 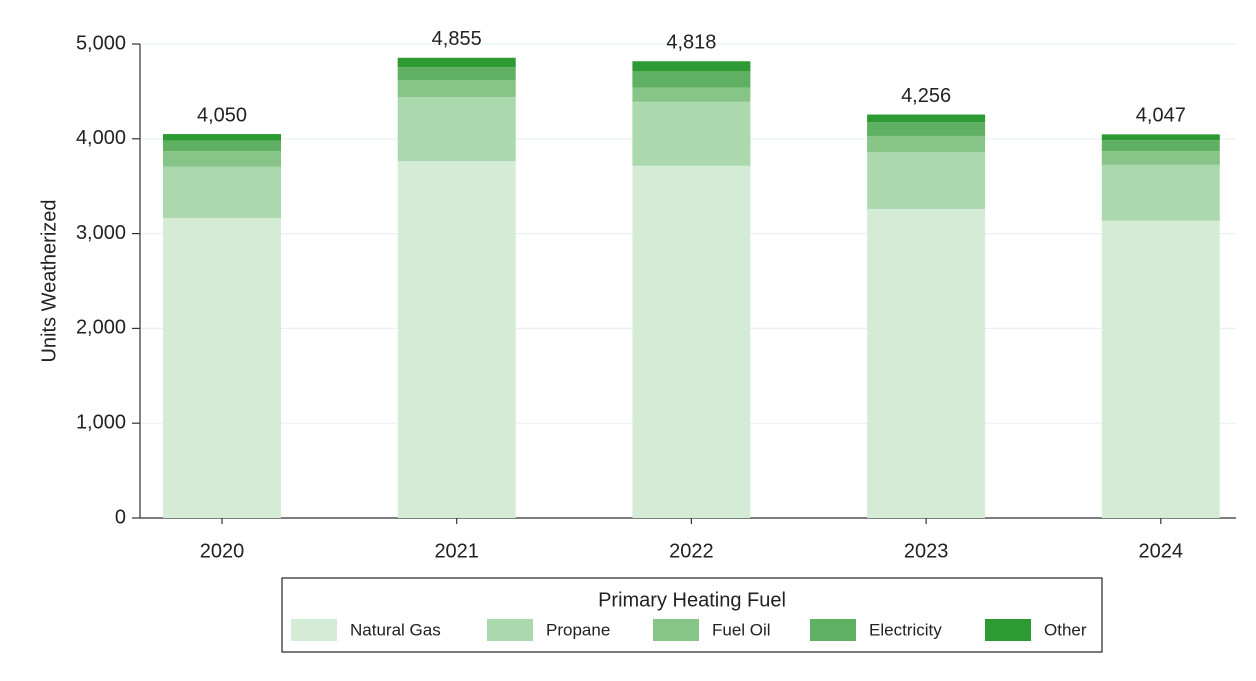 What do you see at coordinates (120, 517) in the screenshot?
I see `y-tick-label: 0` at bounding box center [120, 517].